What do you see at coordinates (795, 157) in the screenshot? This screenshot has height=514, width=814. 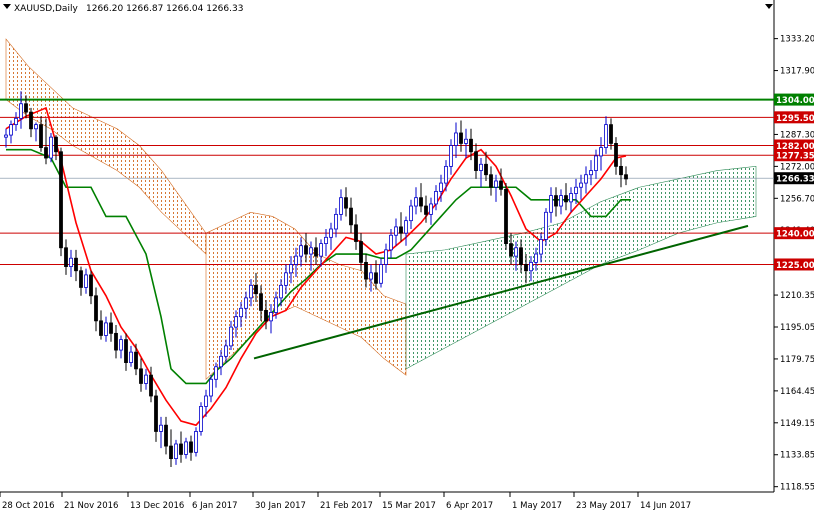 I see `price-label-text: 1277.35` at bounding box center [795, 157].